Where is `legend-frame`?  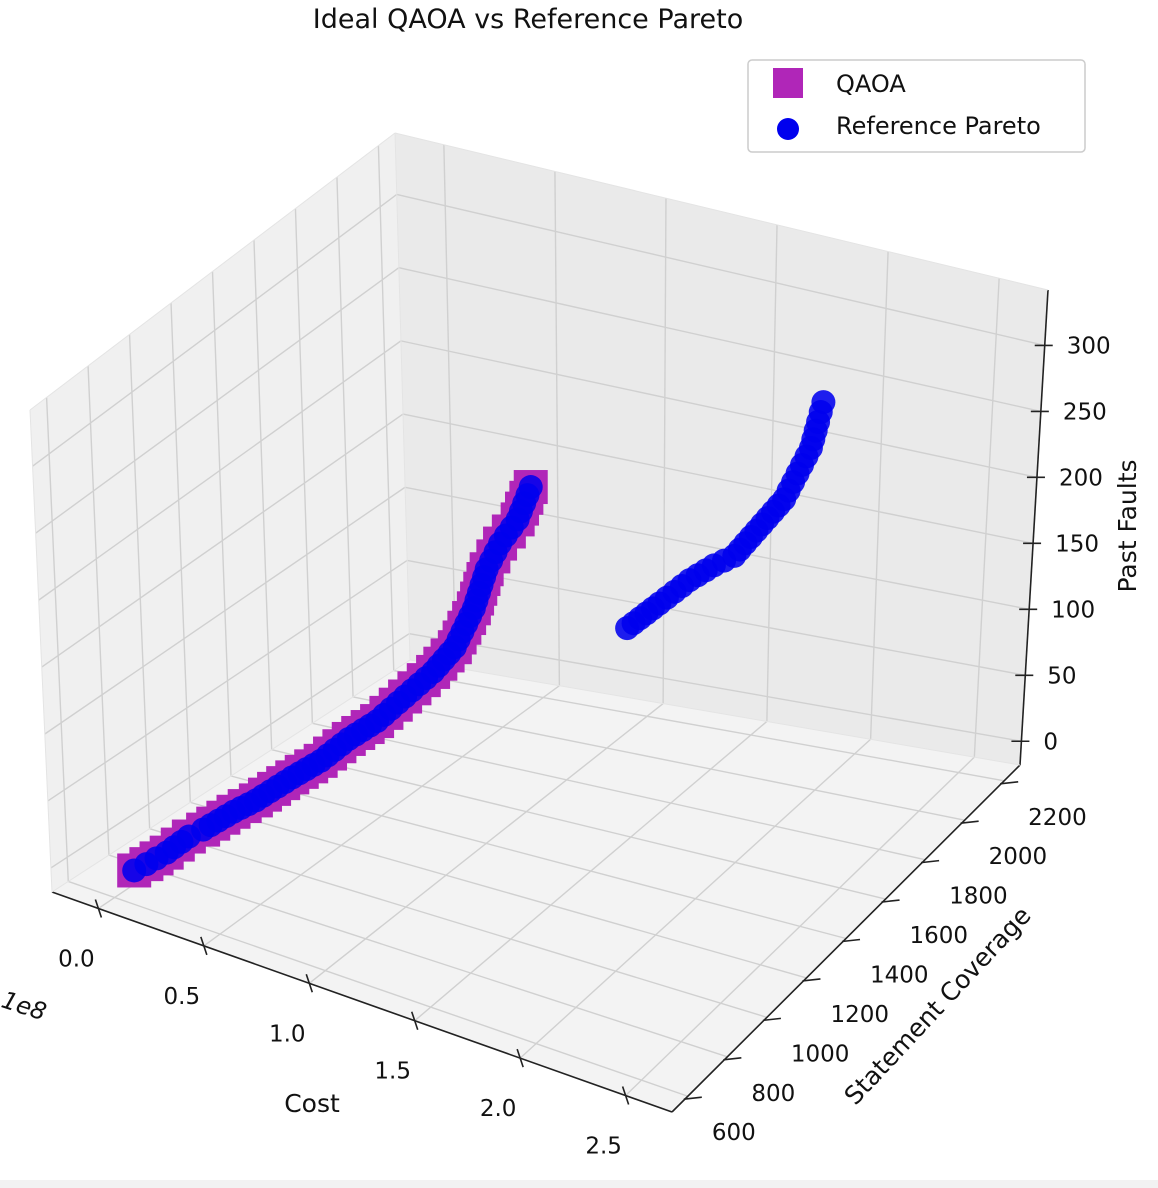
legend-frame is located at coordinates (916, 106).